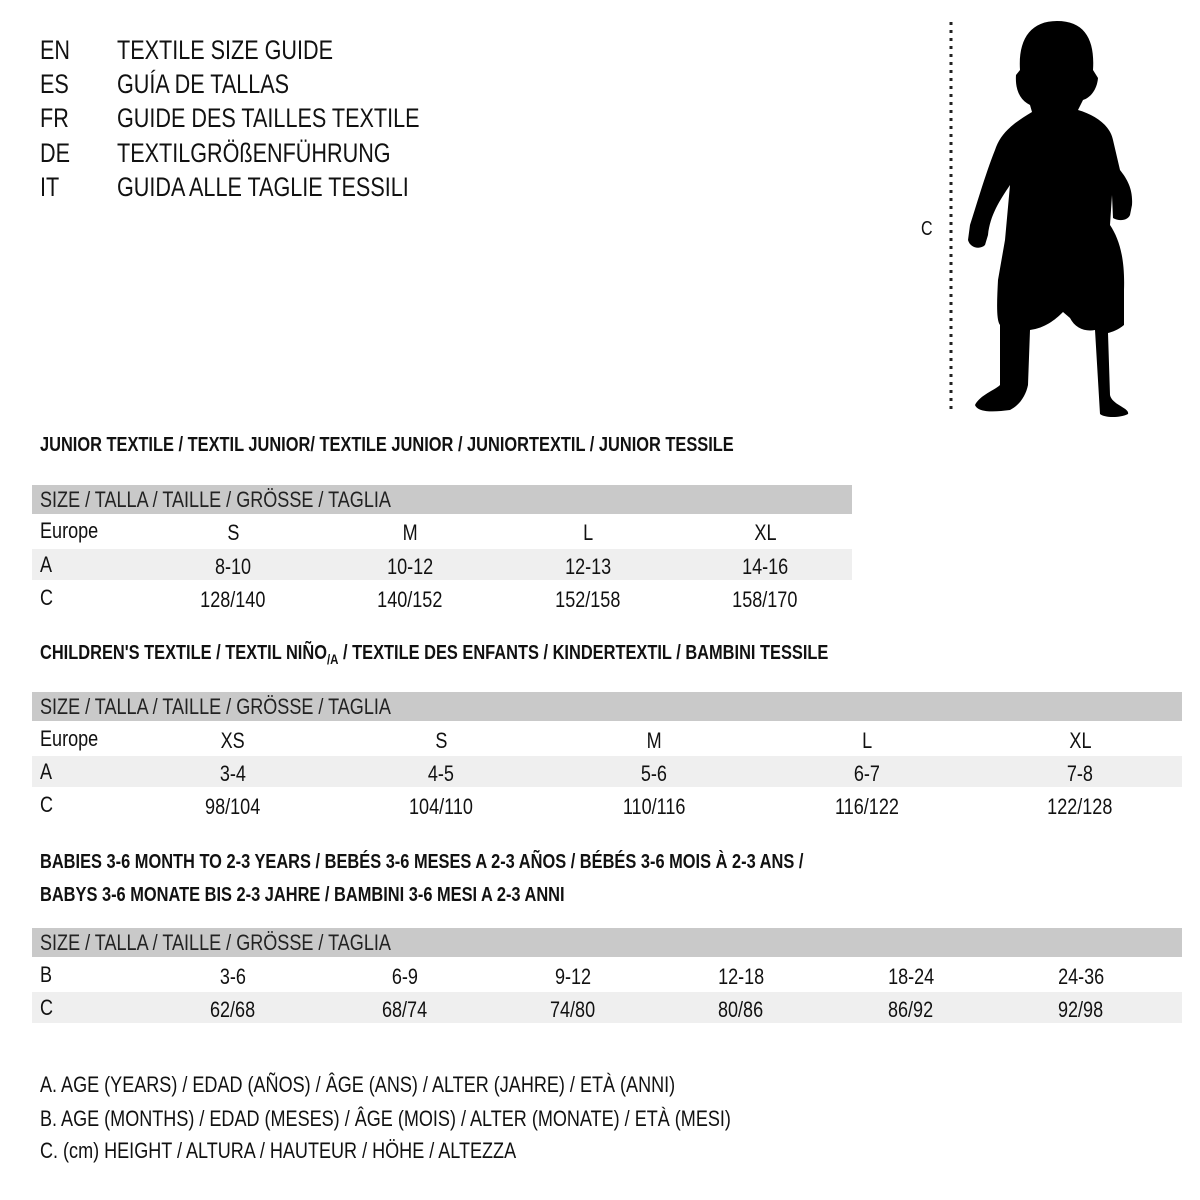  I want to click on table-cell: 8-10, so click(233, 567).